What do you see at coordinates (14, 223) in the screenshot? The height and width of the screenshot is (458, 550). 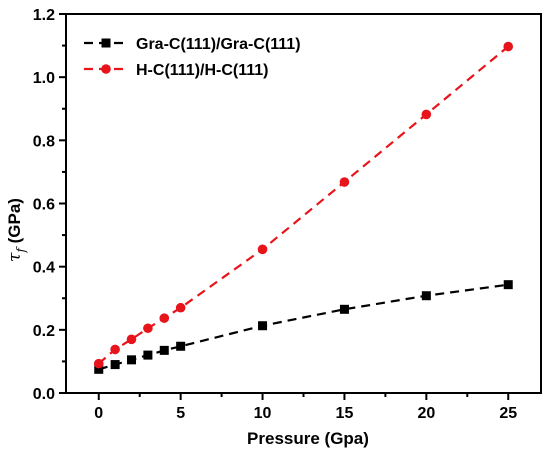 I see `y-axis-title-unit: (GPa)` at bounding box center [14, 223].